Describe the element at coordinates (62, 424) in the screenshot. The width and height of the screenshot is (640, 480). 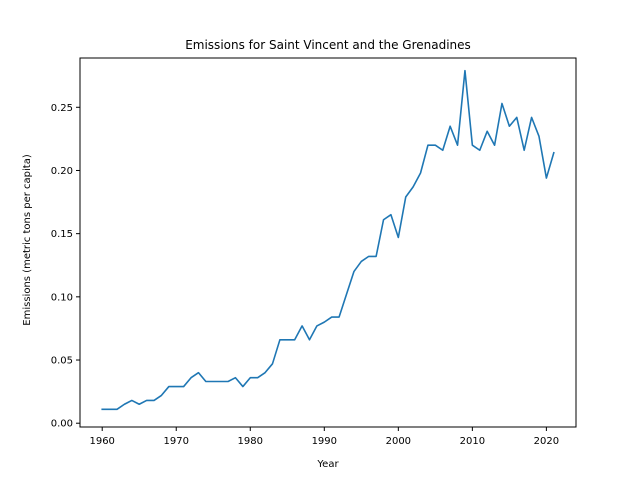
I see `y-tick-label: 0.00` at that location.